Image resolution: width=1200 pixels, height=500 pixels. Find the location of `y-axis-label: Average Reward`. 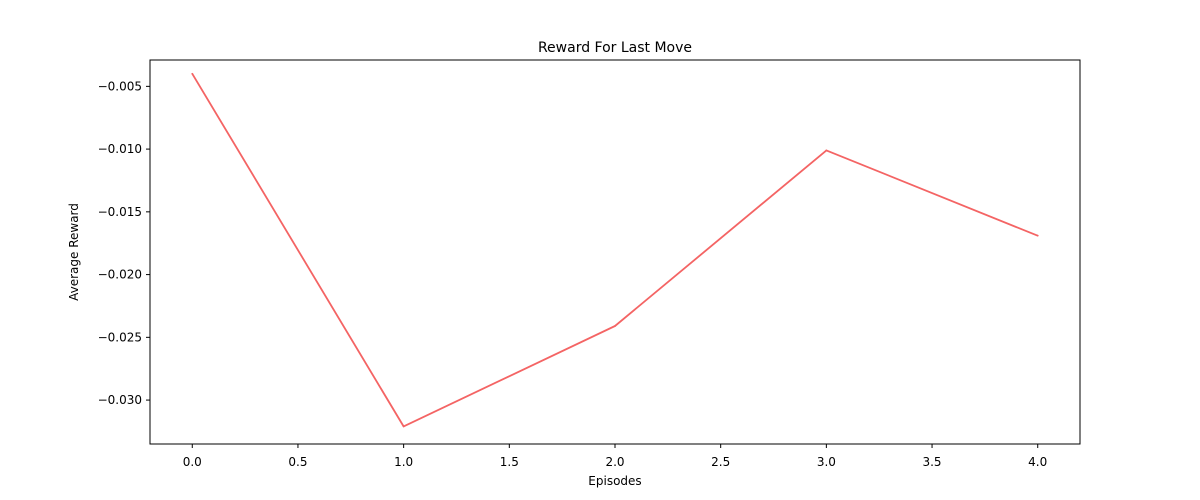

y-axis-label: Average Reward is located at coordinates (74, 252).